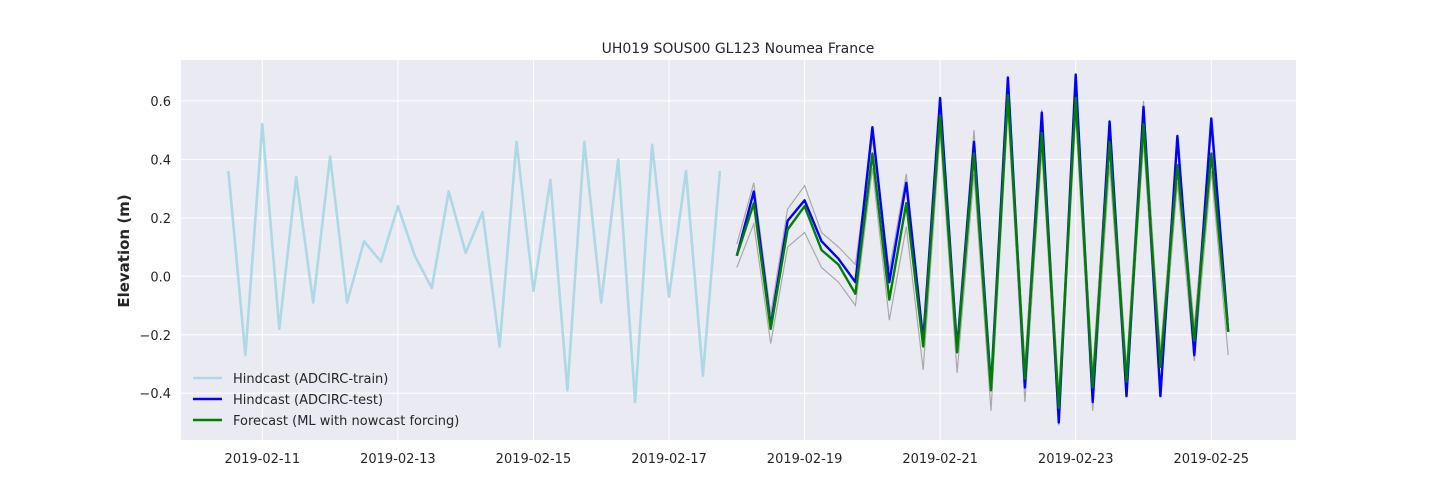 This screenshot has width=1440, height=504. What do you see at coordinates (940, 459) in the screenshot?
I see `x-tick-label: 2019-02-21` at bounding box center [940, 459].